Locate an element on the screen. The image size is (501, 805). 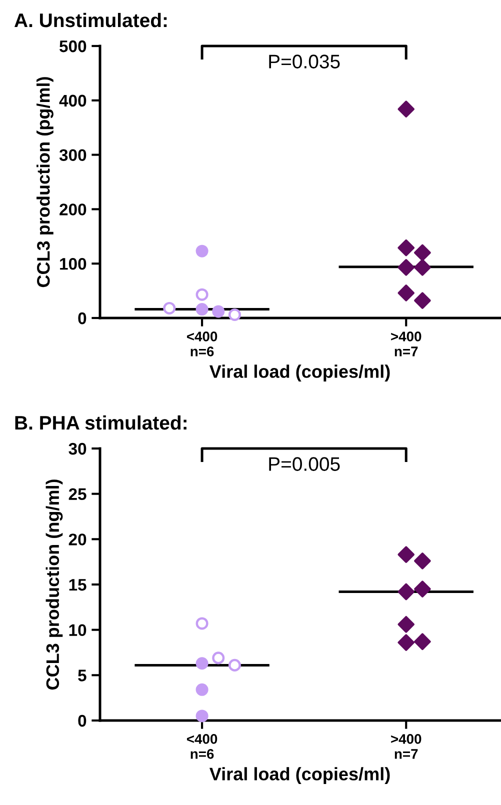
y-axis-title: CCL3 production (ng/ml) is located at coordinates (54, 585).